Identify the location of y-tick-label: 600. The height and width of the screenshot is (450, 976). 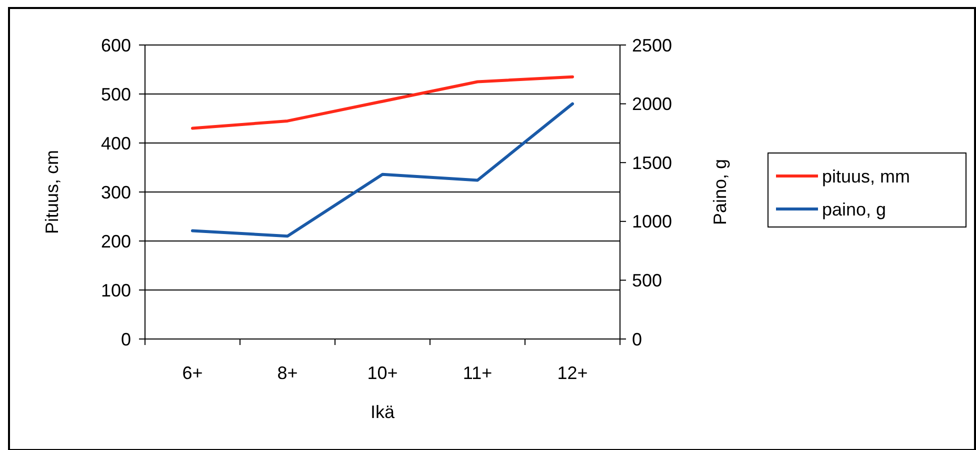
(115, 45).